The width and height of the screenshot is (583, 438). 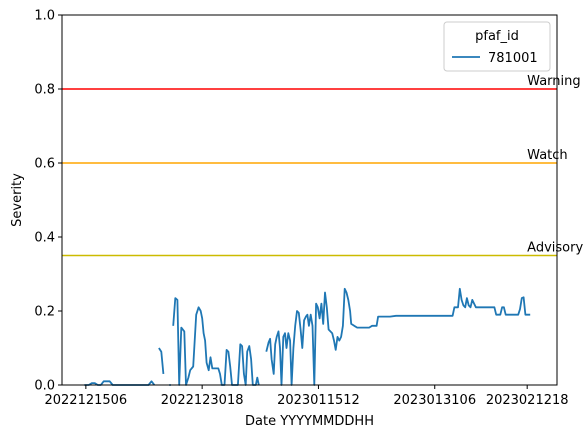 I want to click on y-tick-label: 0.4, so click(x=44, y=238).